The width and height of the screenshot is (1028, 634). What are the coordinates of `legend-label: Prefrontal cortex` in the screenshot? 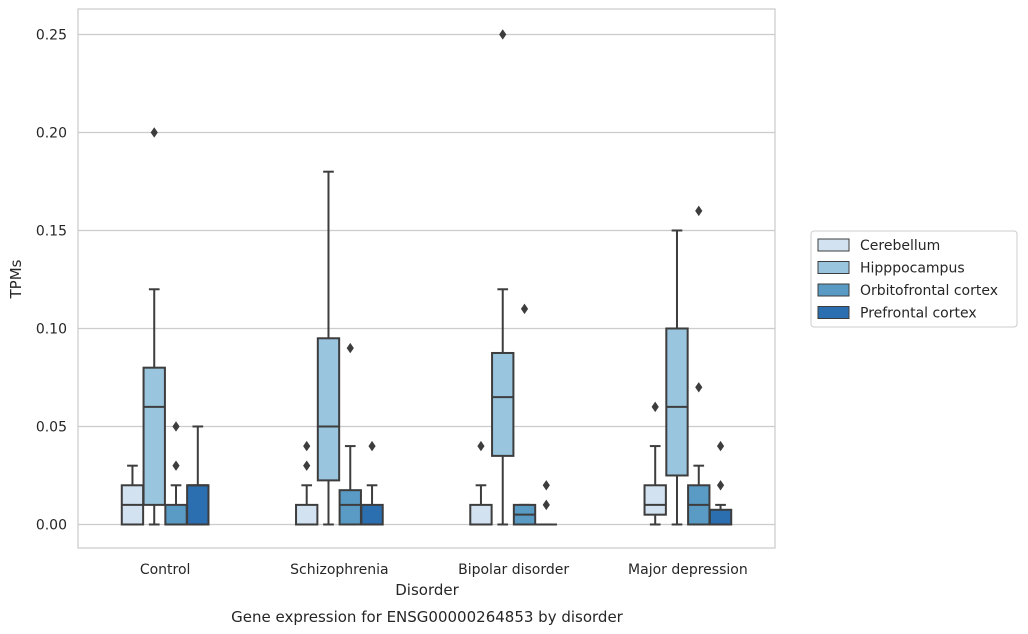 It's located at (918, 314).